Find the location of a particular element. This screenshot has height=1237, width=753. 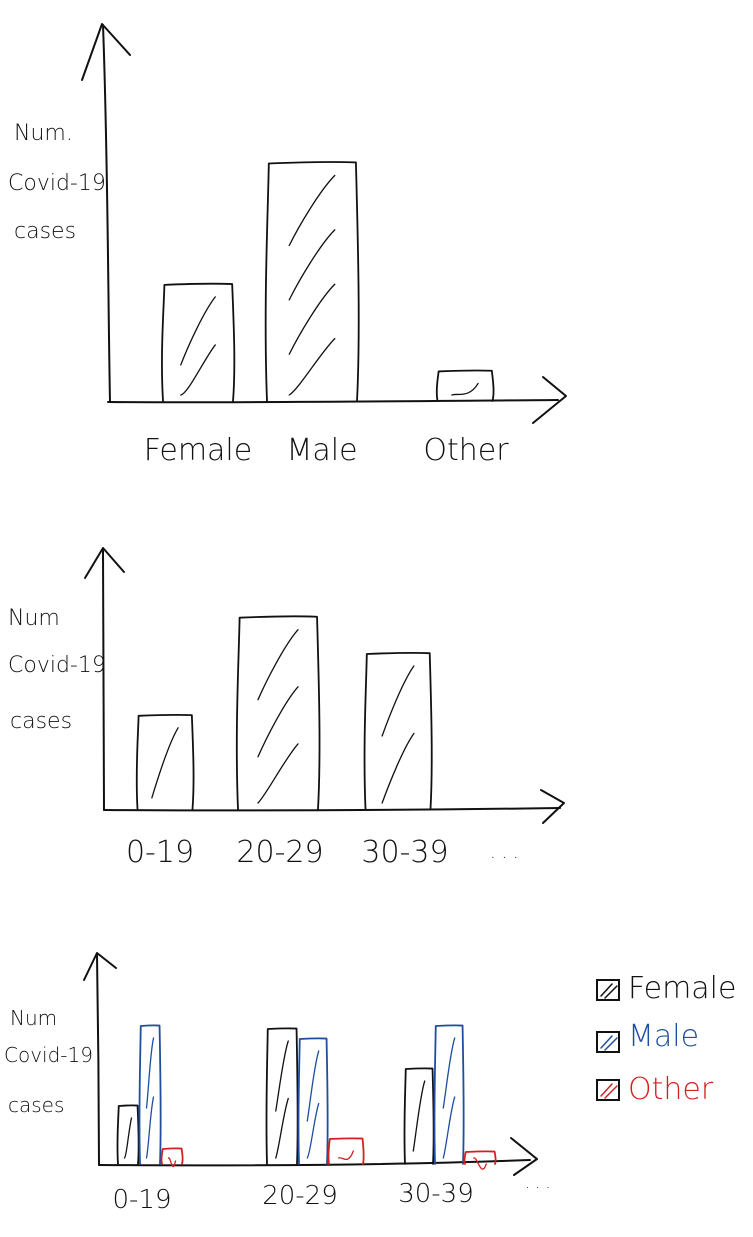

bar-0-19-female is located at coordinates (128, 1134).